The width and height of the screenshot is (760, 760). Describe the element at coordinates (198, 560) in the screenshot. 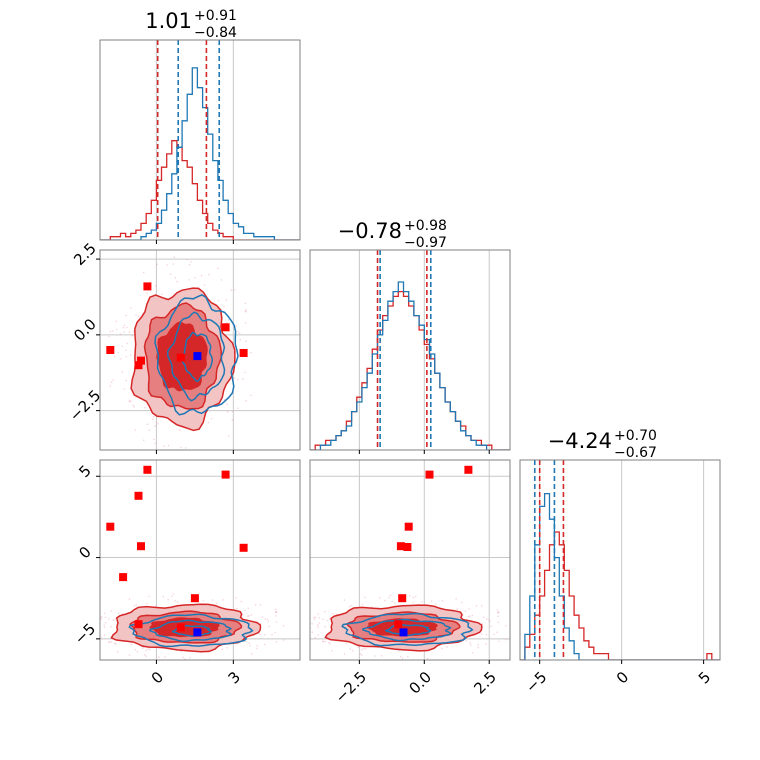

I see `contour-panel-p20` at that location.